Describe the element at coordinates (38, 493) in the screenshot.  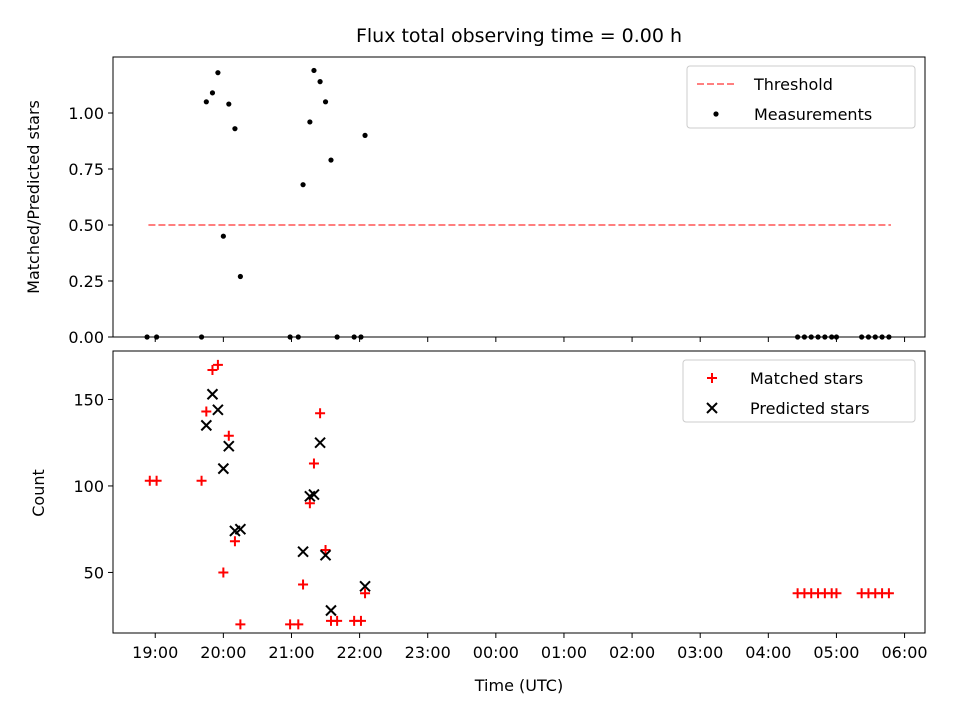
I see `bottom-y-axis-label: Count` at that location.